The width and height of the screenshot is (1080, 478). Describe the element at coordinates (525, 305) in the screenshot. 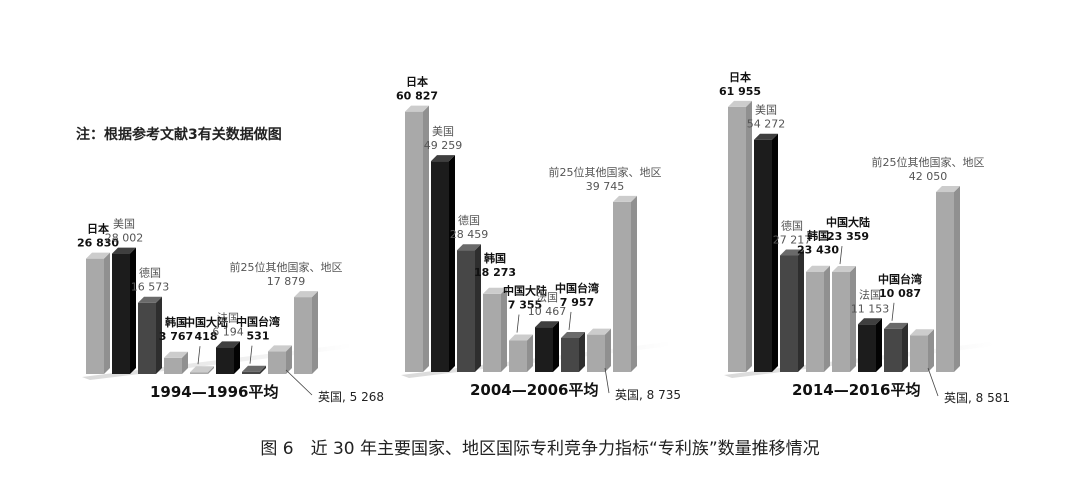

I see `value-label: 7 355` at that location.